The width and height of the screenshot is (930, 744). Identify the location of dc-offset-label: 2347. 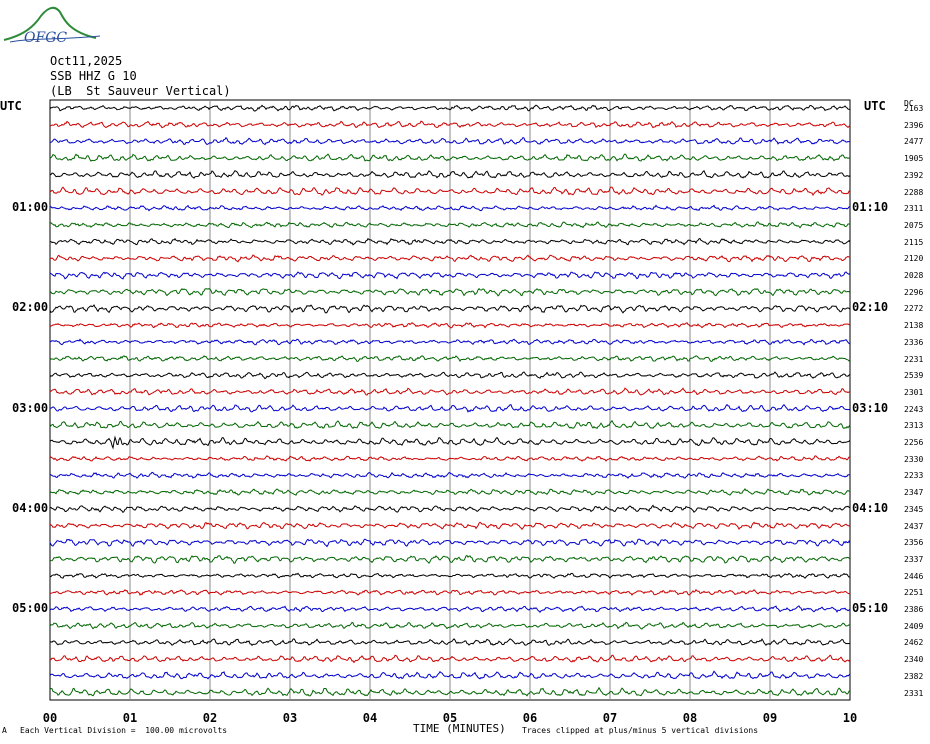
(914, 493).